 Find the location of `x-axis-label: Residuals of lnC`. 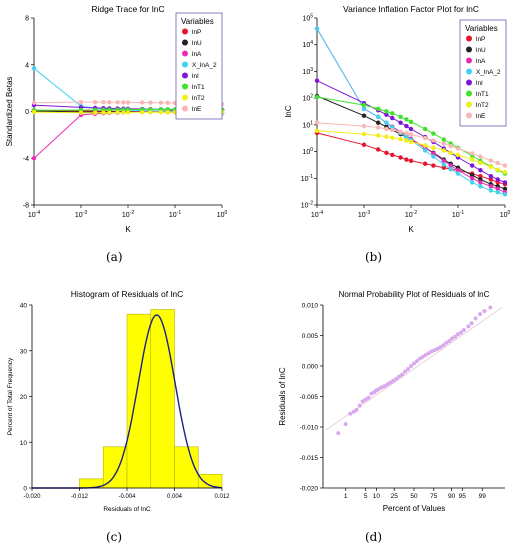

x-axis-label: Residuals of lnC is located at coordinates (127, 509).